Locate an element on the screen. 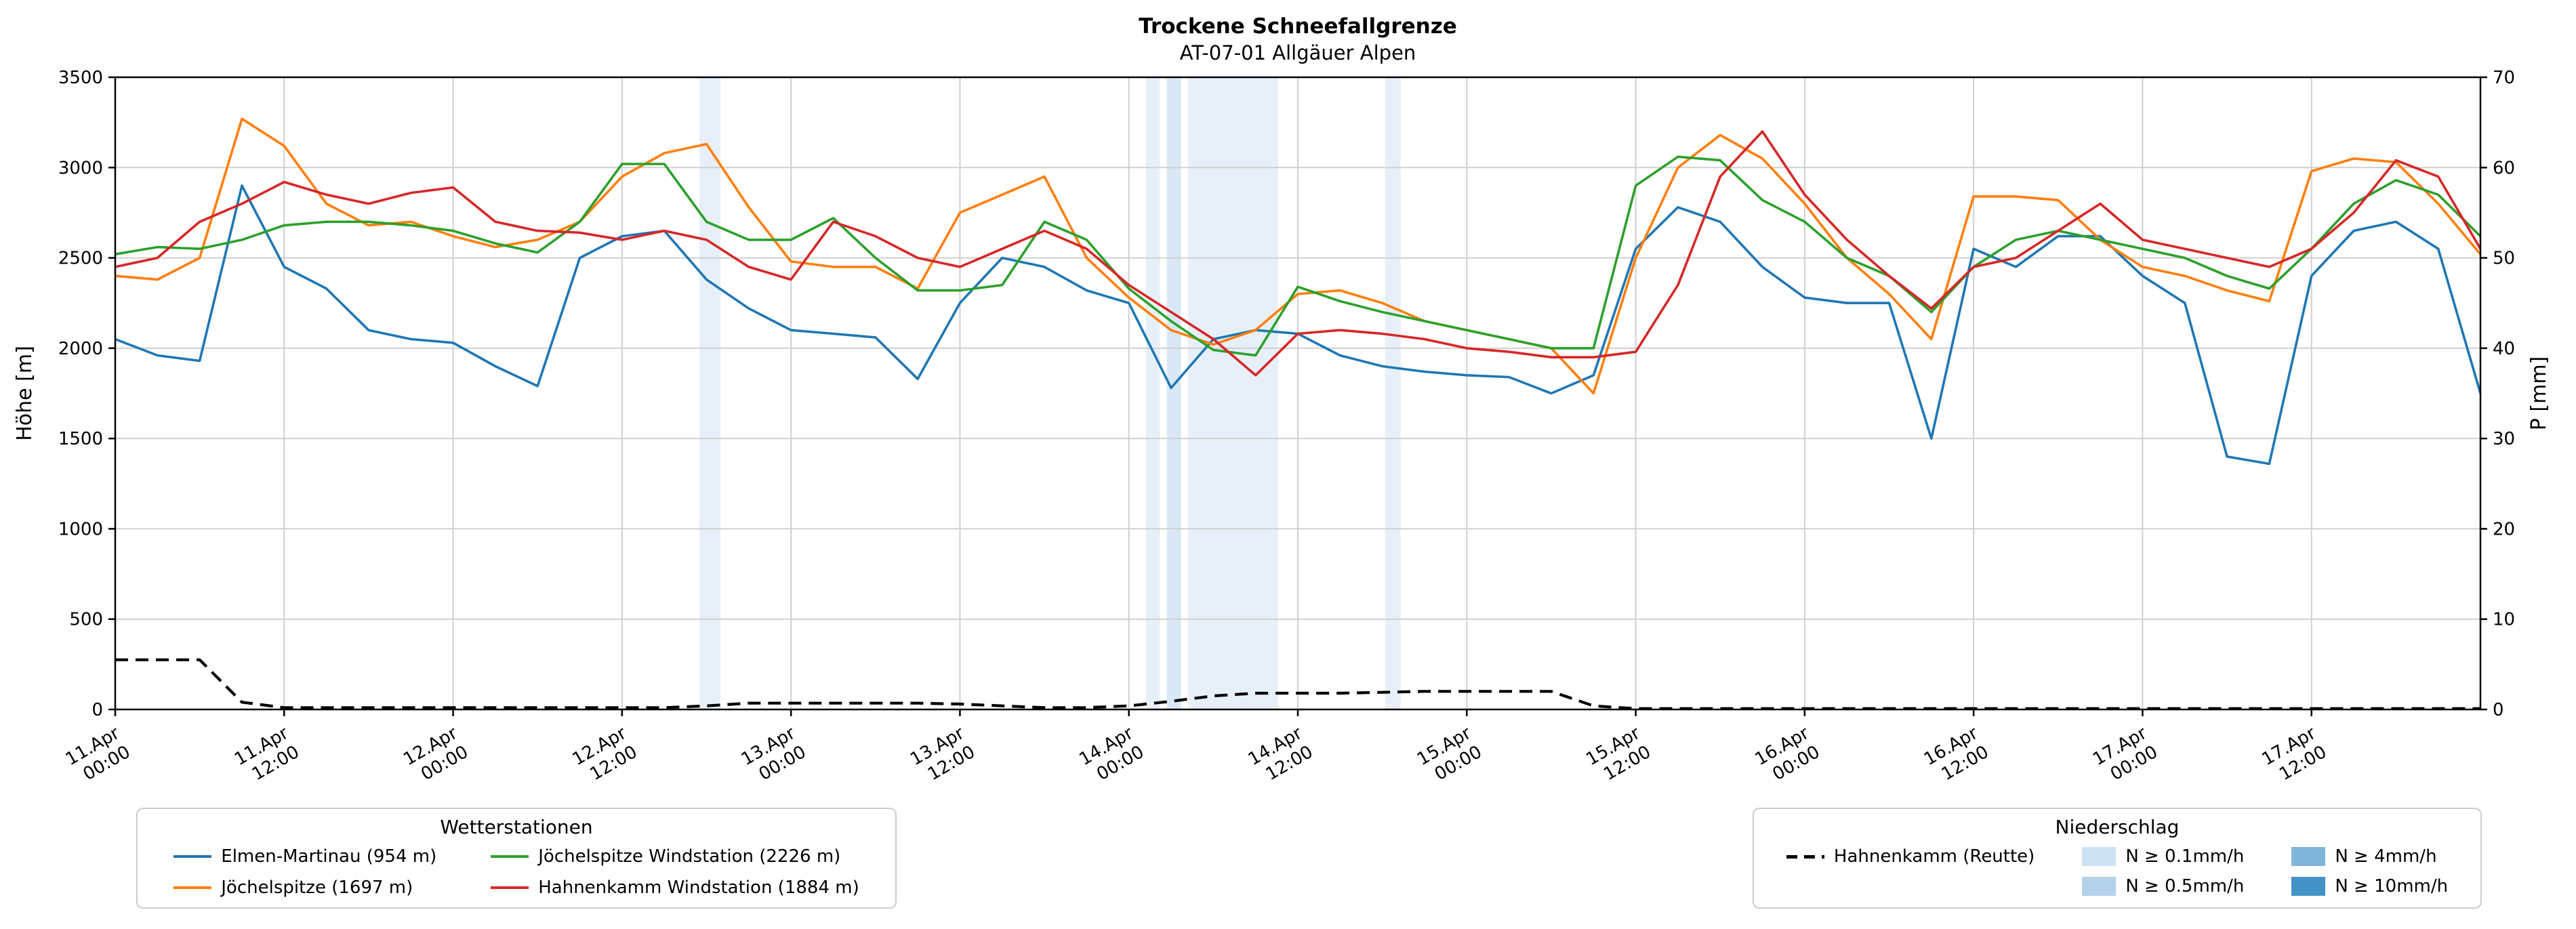 Image resolution: width=2576 pixels, height=929 pixels. y-left-tick-label: 500 is located at coordinates (86, 620).